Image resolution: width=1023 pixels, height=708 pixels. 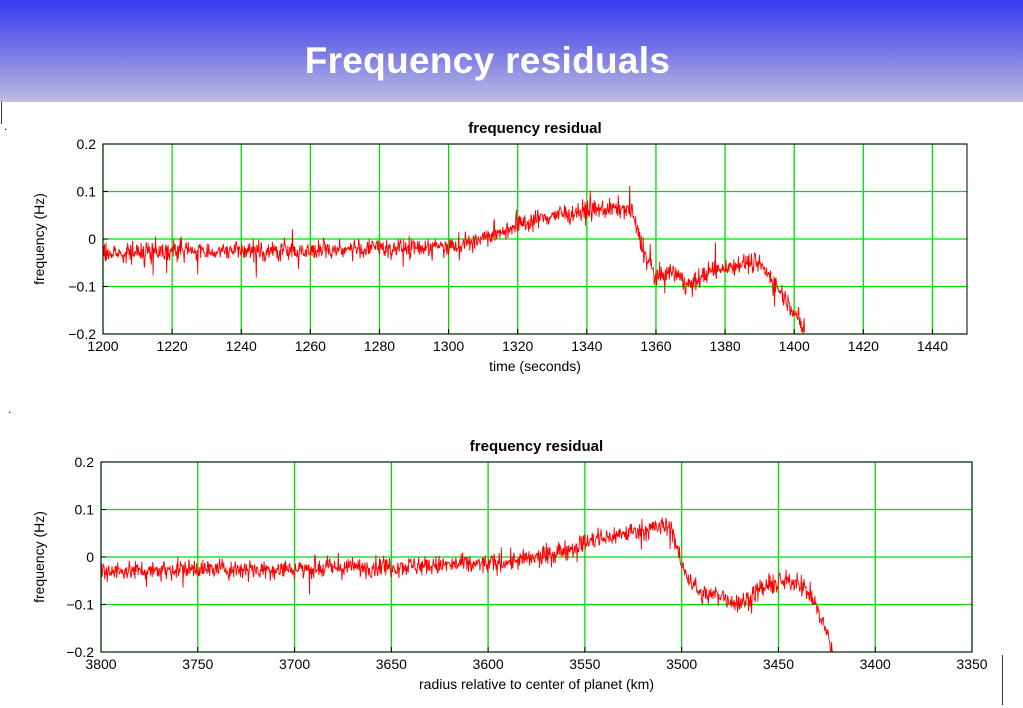 What do you see at coordinates (102, 346) in the screenshot?
I see `x-tick-label: 1200` at bounding box center [102, 346].